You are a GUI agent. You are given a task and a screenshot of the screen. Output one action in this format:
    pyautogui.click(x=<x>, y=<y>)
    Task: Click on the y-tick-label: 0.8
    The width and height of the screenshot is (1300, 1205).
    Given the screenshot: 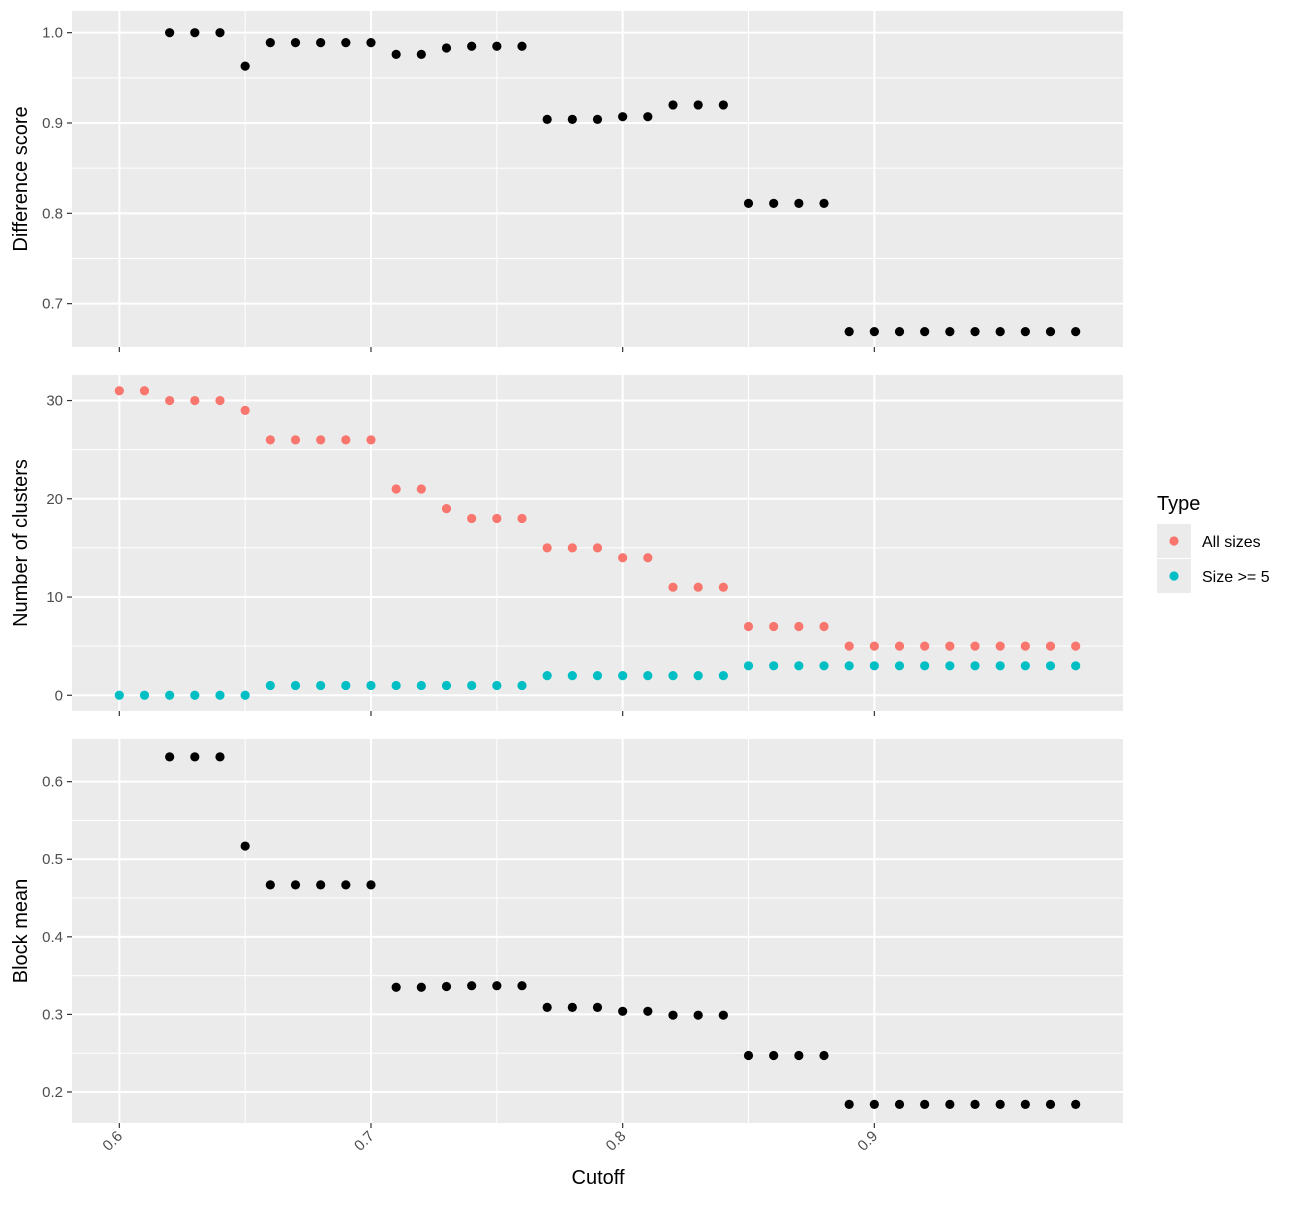 What is the action you would take?
    pyautogui.click(x=52, y=213)
    